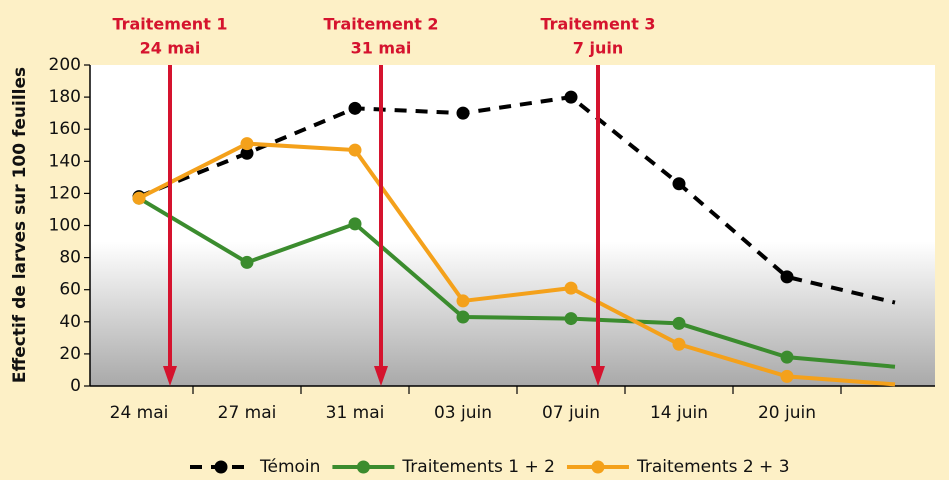 The image size is (949, 480). I want to click on x-tick-label: 14 juin, so click(679, 413).